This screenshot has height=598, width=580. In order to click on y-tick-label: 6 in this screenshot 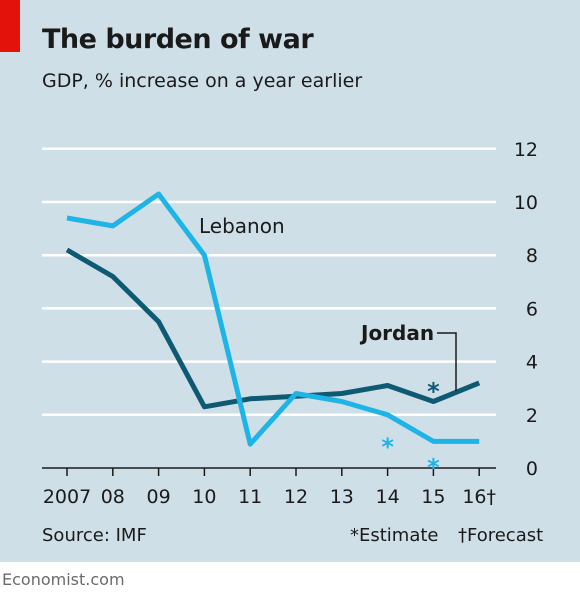, I will do `click(532, 309)`.